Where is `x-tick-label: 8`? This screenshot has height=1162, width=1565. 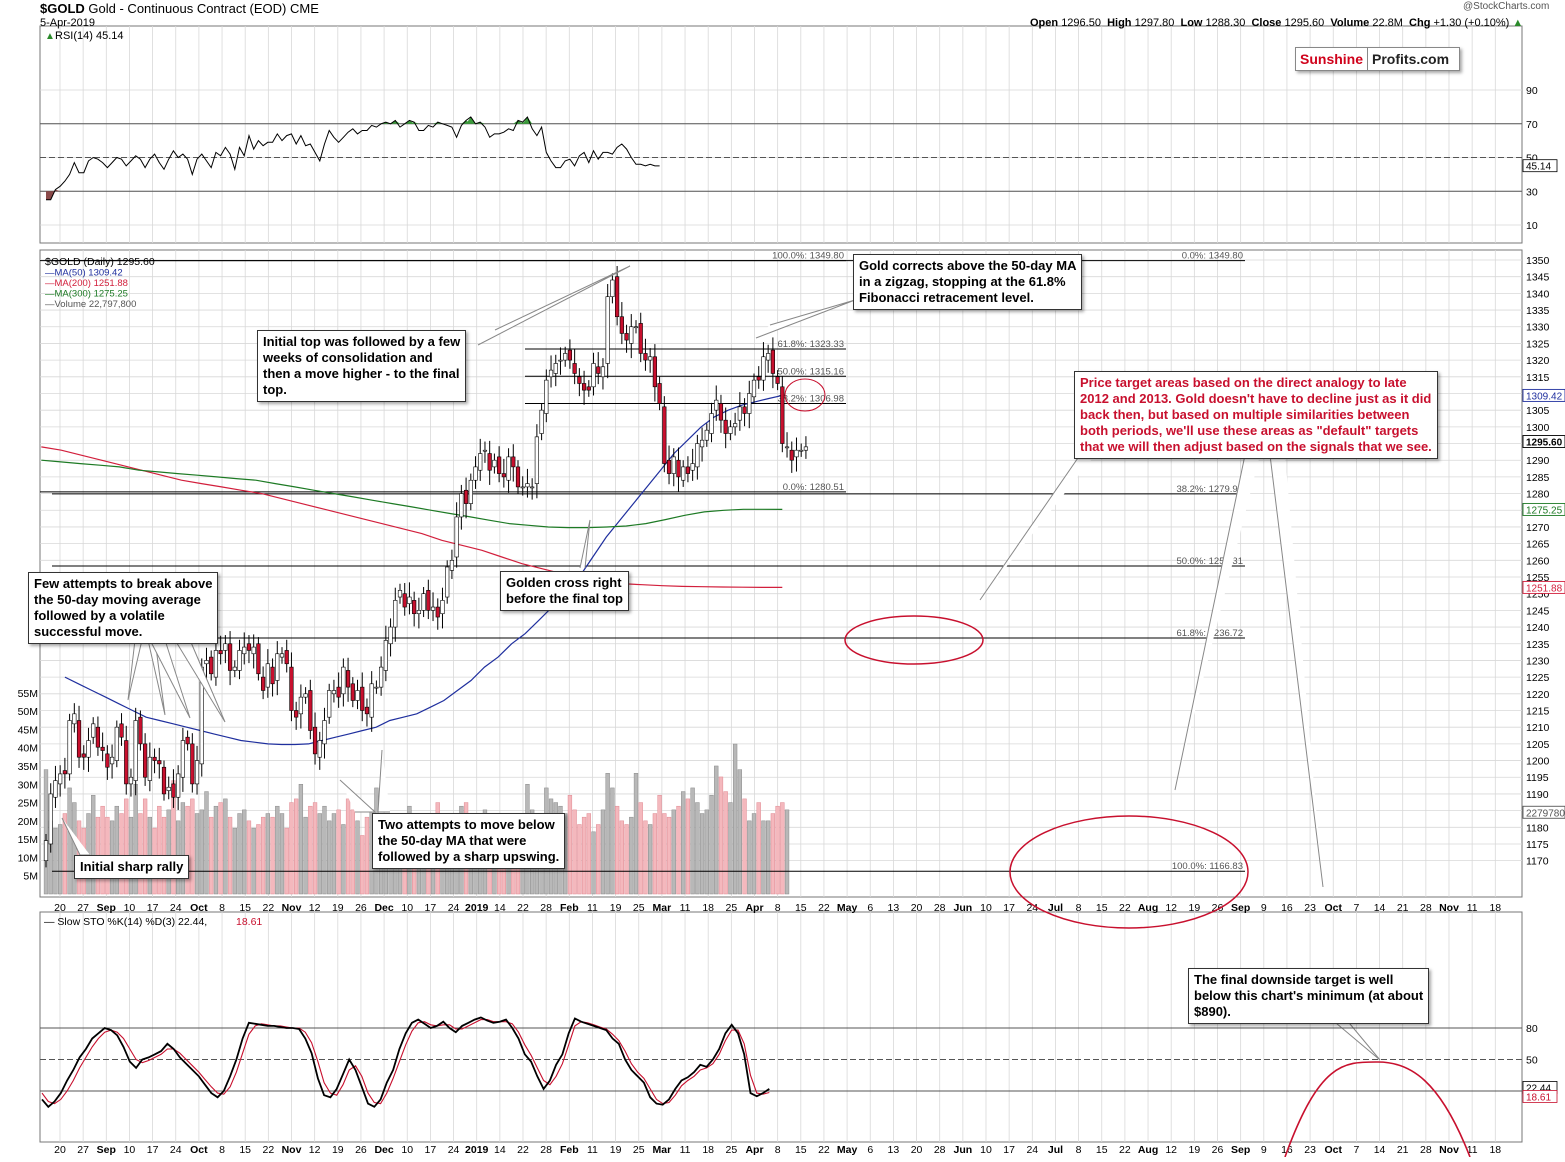 x-tick-label: 8 is located at coordinates (778, 1150).